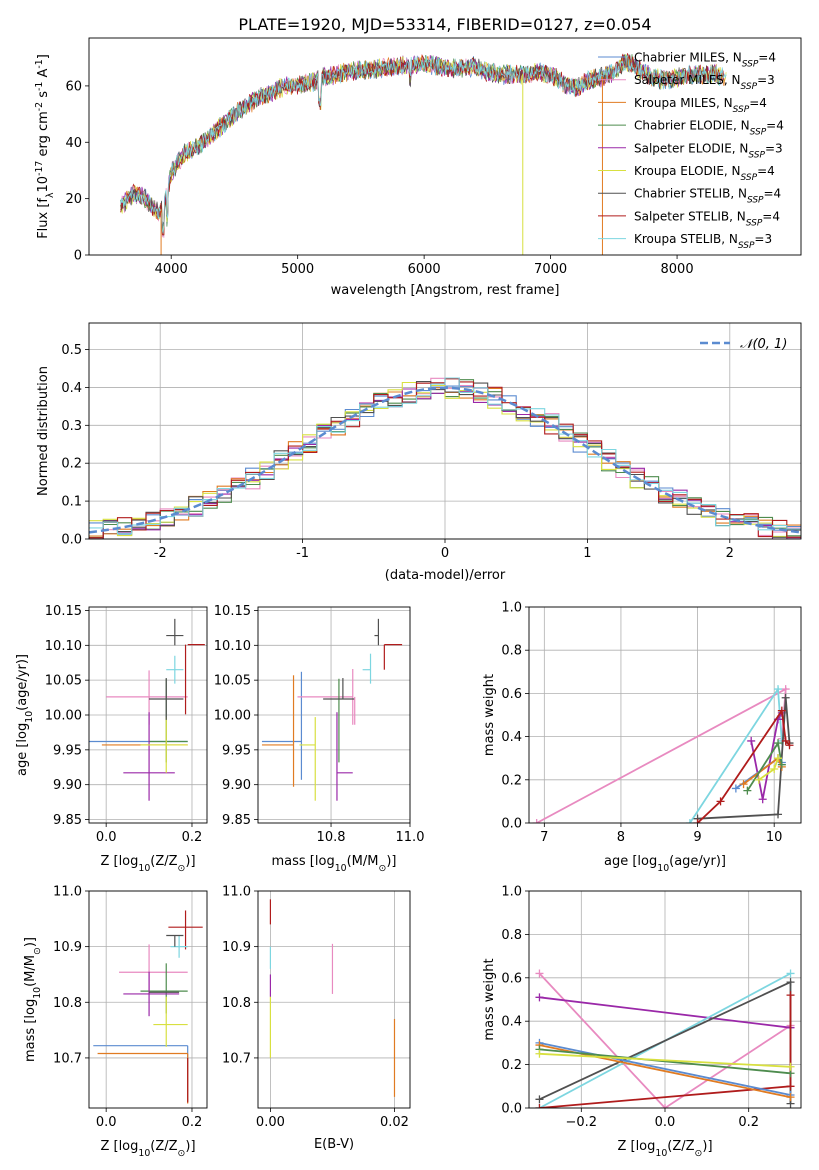  I want to click on legend-label-kroupa-miles: Kroupa MILES, NSSP=4, so click(700, 105).